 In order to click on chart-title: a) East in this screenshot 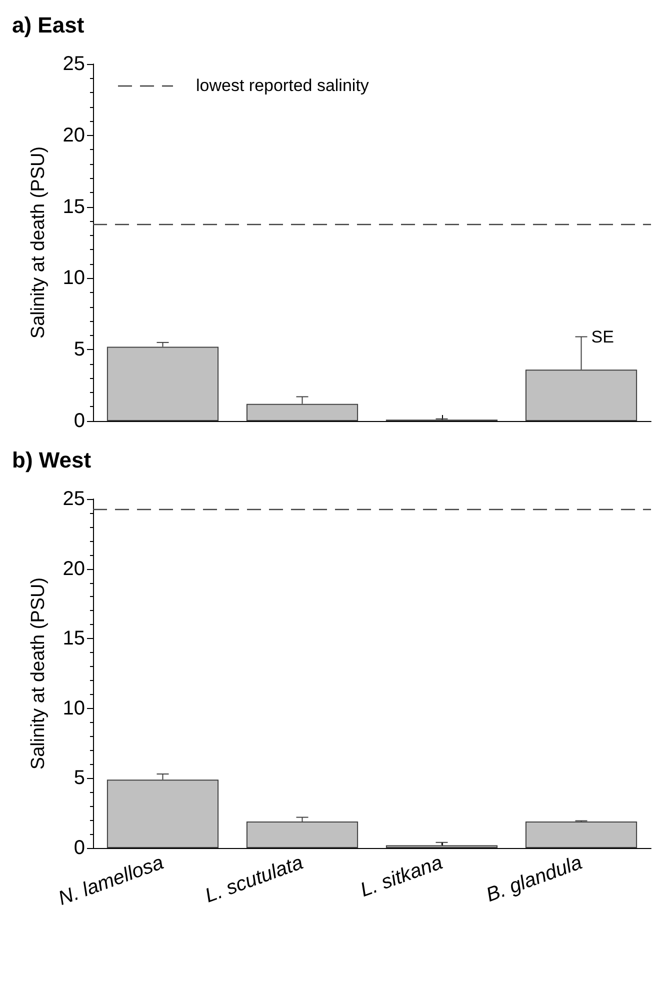, I will do `click(48, 25)`.